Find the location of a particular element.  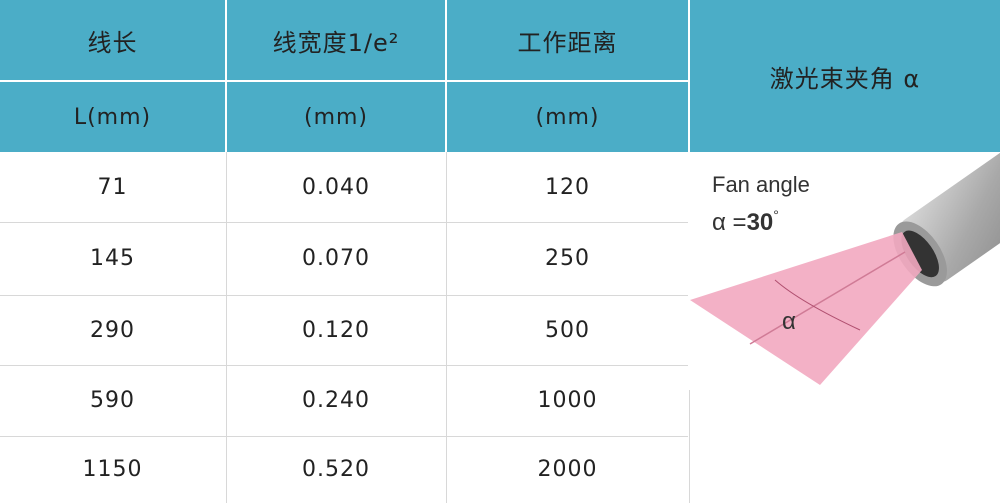

table-cell: 0.040 is located at coordinates (336, 187).